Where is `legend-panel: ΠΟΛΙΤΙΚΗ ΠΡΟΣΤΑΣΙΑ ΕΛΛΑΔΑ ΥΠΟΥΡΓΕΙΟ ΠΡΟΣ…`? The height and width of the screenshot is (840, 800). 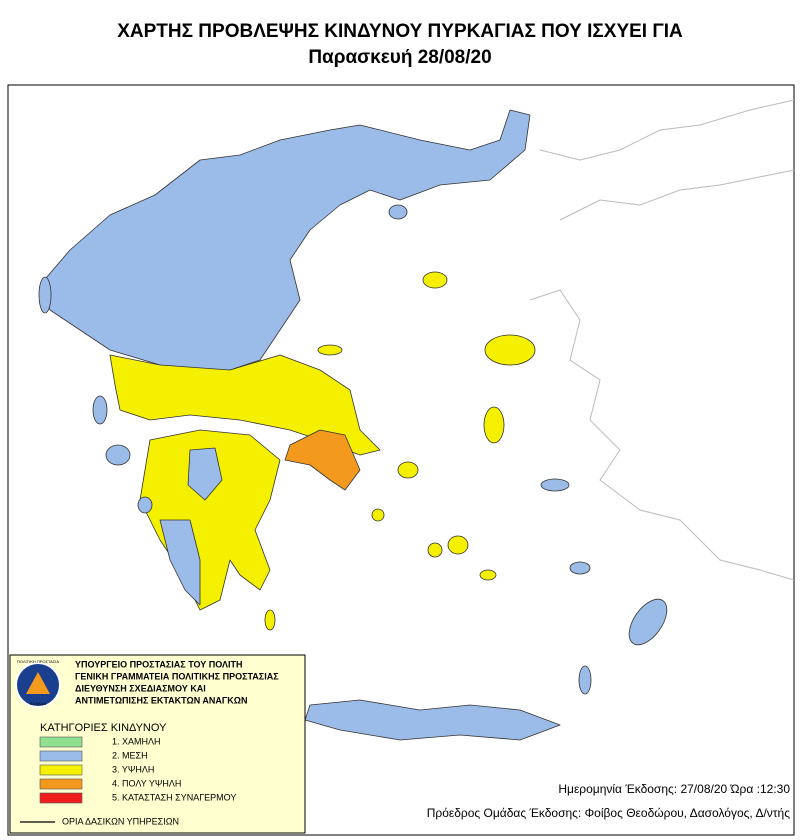 legend-panel: ΠΟΛΙΤΙΚΗ ΠΡΟΣΤΑΣΙΑ ΕΛΛΑΔΑ ΥΠΟΥΡΓΕΙΟ ΠΡΟΣ… is located at coordinates (157, 744).